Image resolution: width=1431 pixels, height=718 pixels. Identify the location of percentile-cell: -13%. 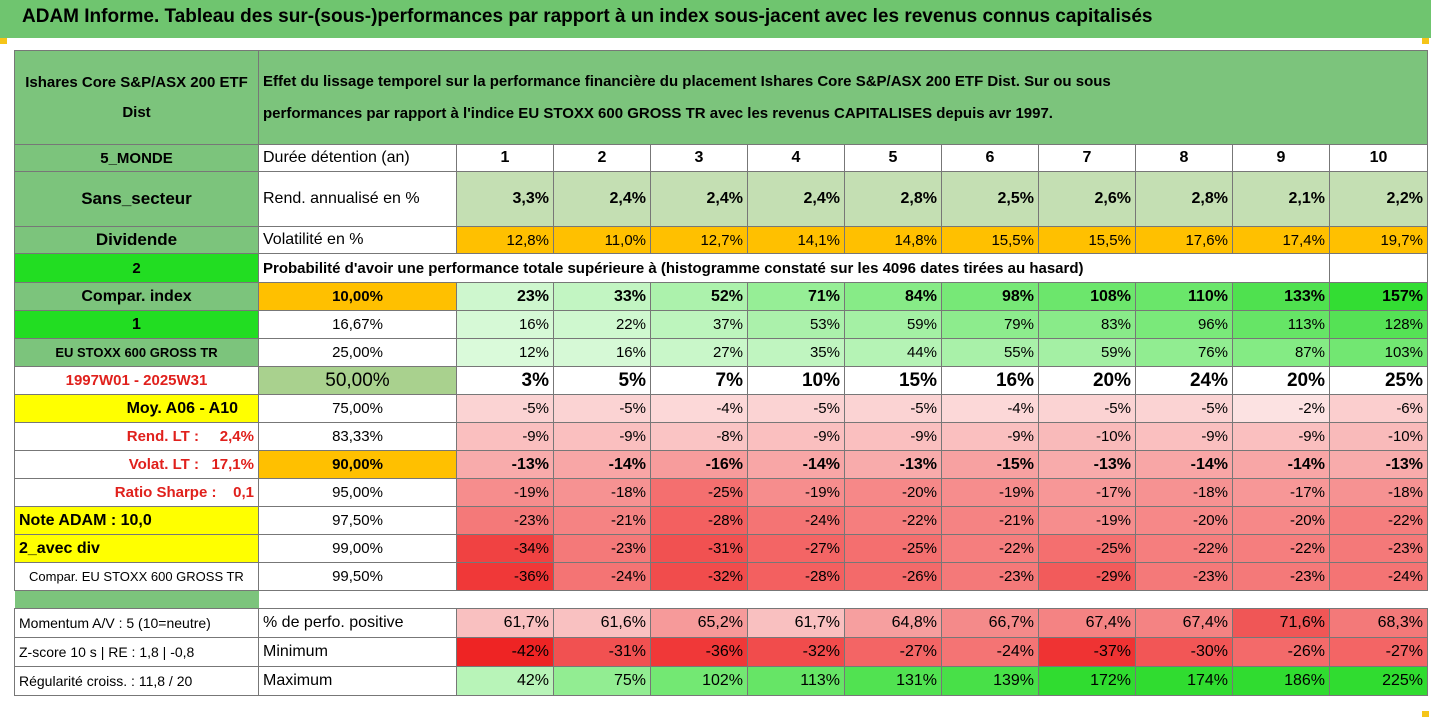
(893, 464).